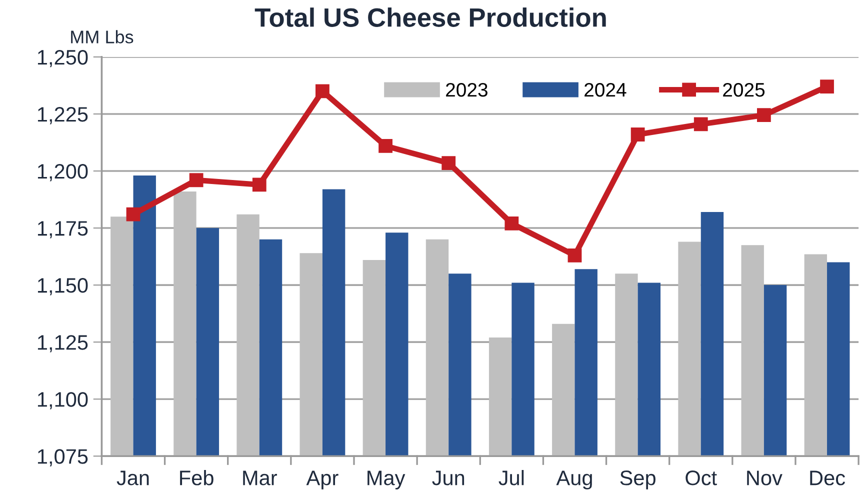 The height and width of the screenshot is (504, 862). What do you see at coordinates (197, 478) in the screenshot?
I see `x-tick-label: Feb` at bounding box center [197, 478].